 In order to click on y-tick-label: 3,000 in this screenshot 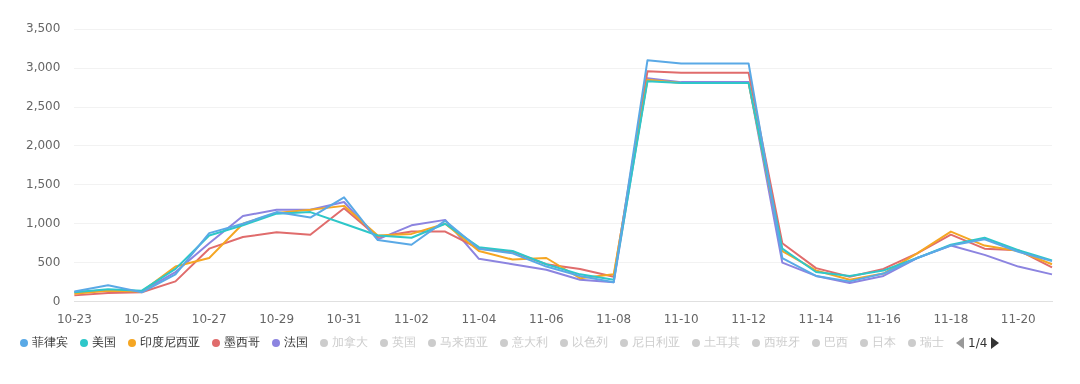, I will do `click(43, 67)`.